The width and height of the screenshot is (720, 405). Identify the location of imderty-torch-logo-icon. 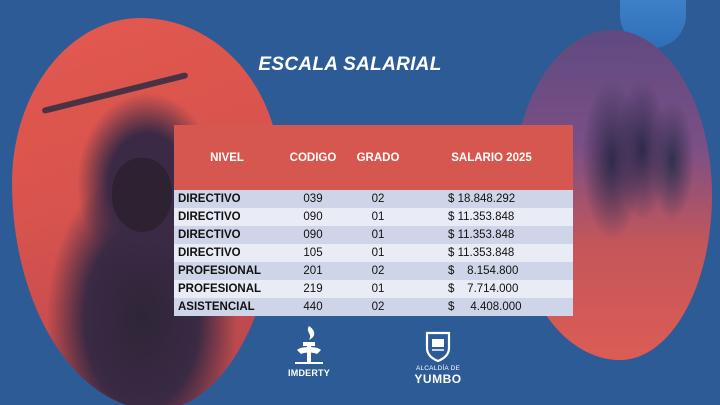
(309, 345).